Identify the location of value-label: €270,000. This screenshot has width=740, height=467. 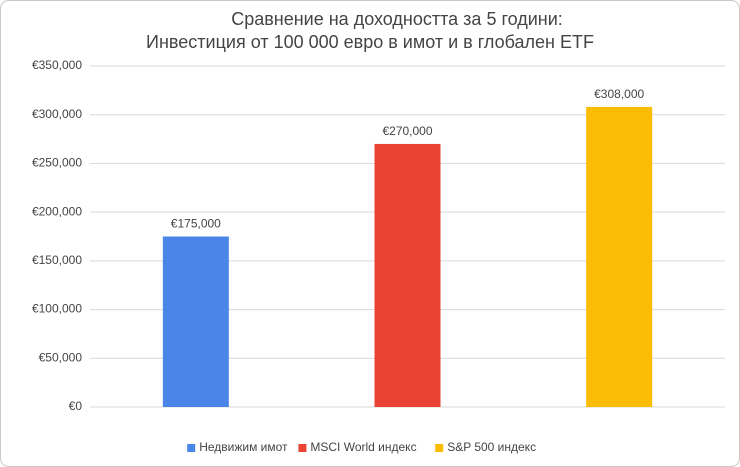
(407, 131).